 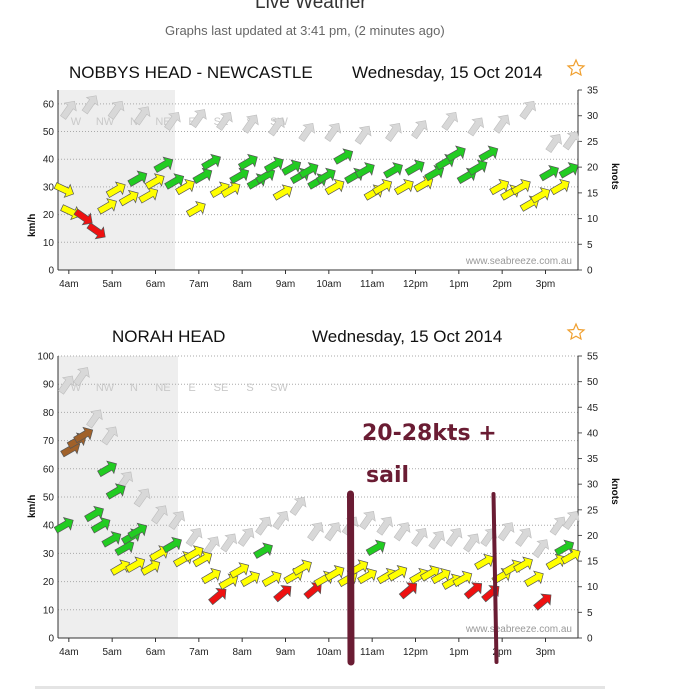 I want to click on chart-date-title: Wednesday, 15 Oct 2014, so click(x=407, y=336).